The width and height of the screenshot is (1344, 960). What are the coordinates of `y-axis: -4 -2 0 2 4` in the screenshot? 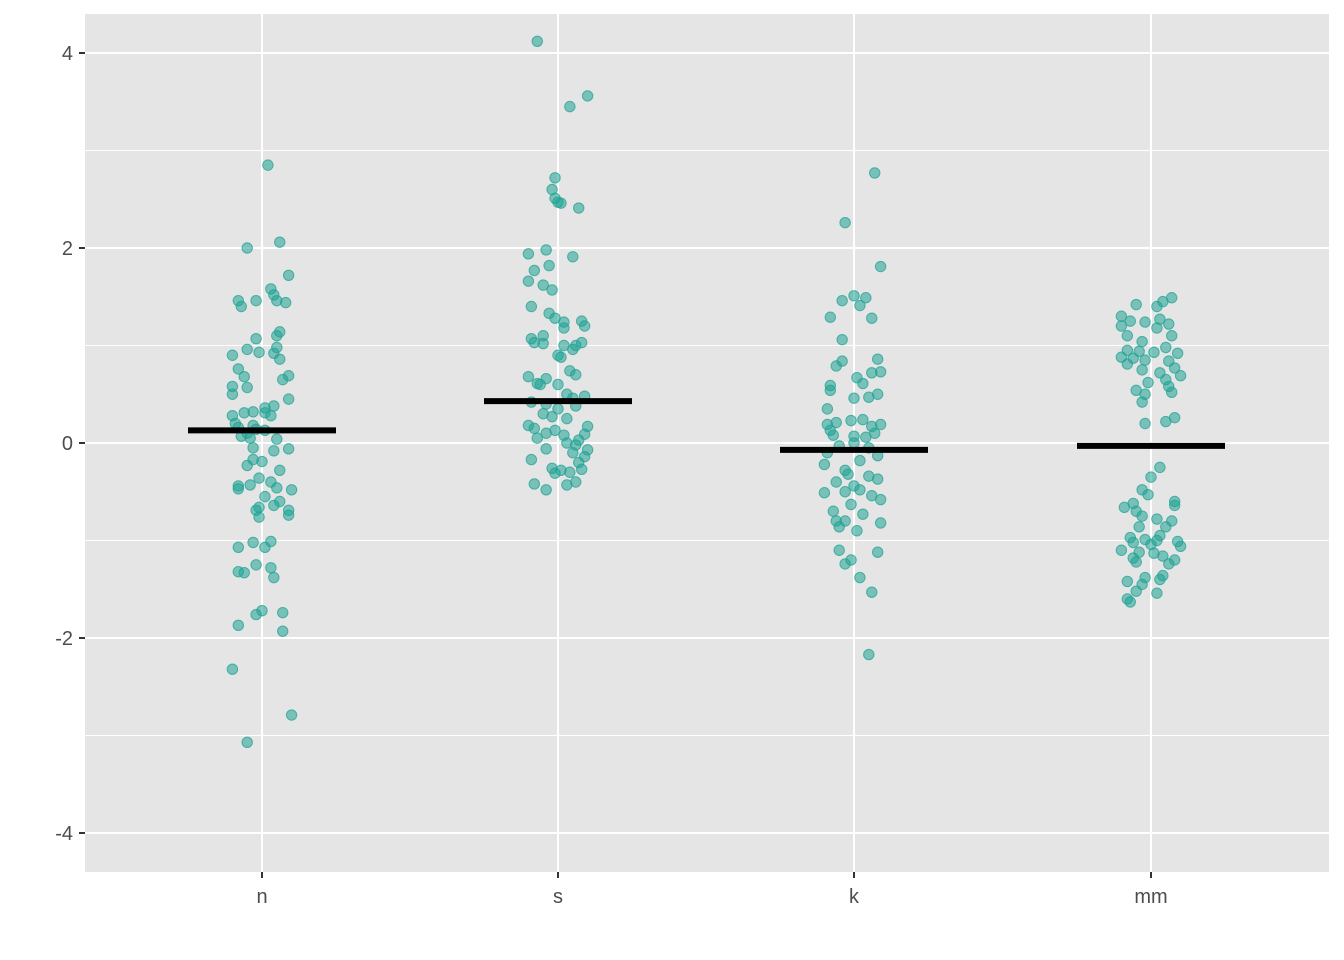 It's located at (70, 444).